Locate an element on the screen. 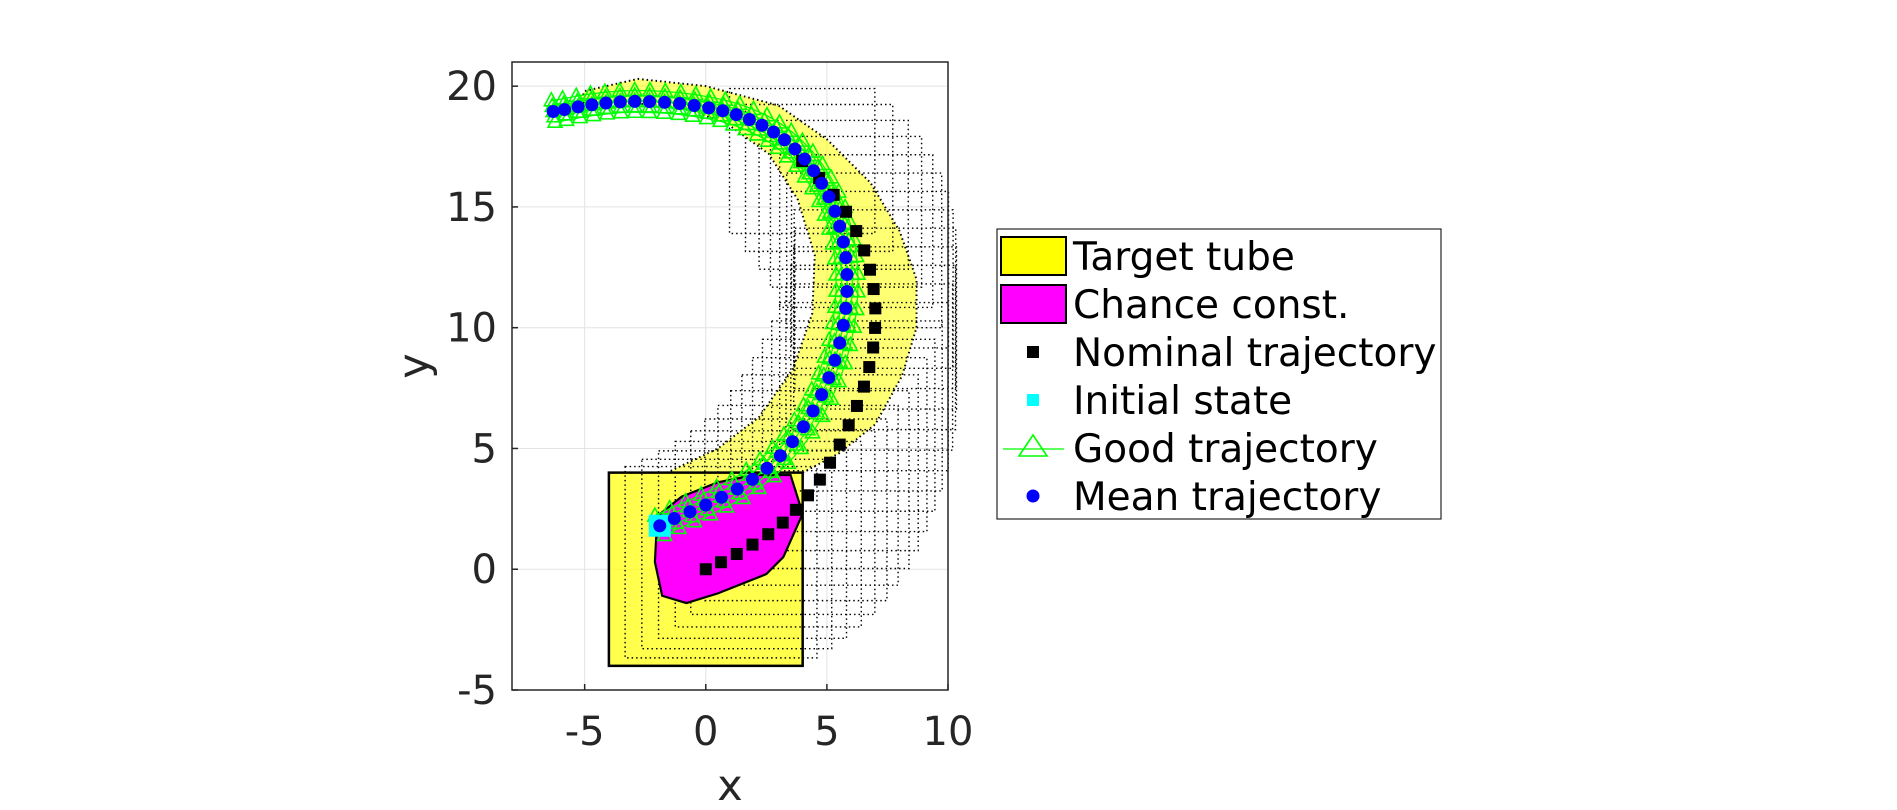 Image resolution: width=1897 pixels, height=810 pixels. legend-label: Target tube is located at coordinates (1183, 257).